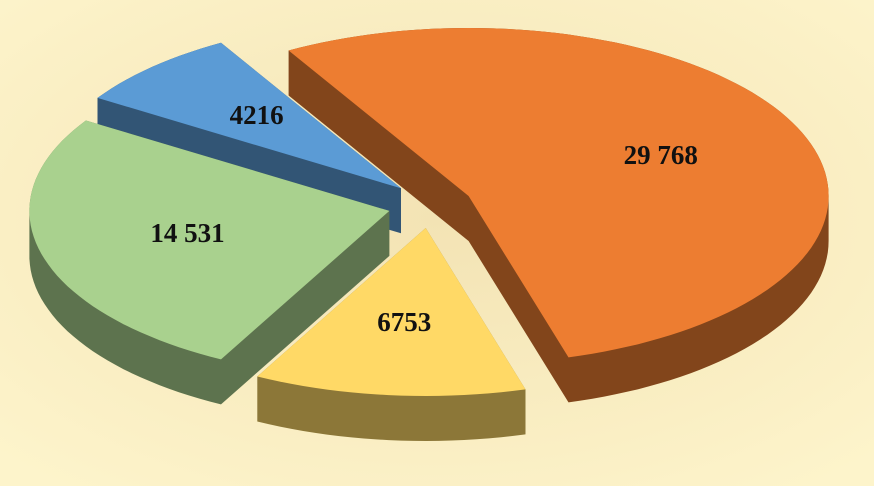  Describe the element at coordinates (404, 322) in the screenshot. I see `value-label: 6753` at that location.